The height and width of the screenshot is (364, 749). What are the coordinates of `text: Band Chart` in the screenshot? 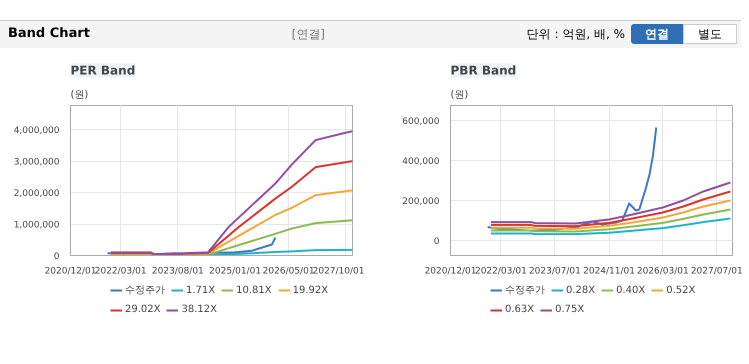 It's located at (49, 34).